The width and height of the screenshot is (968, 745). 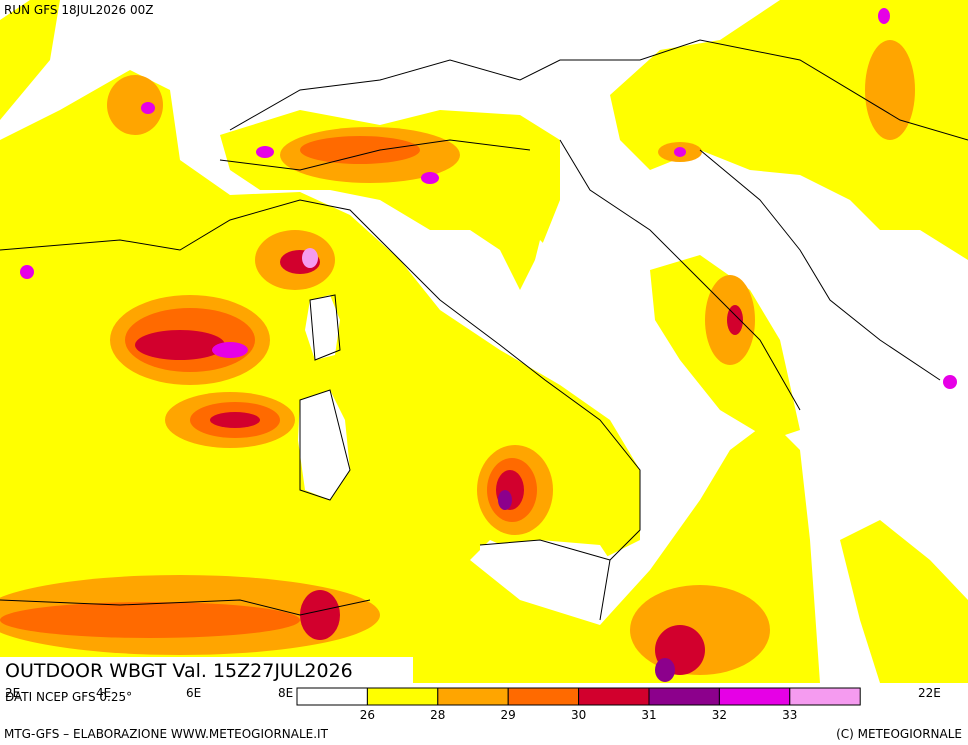 I want to click on legend: 26 28 29 30 31 32 33, so click(x=578, y=704).